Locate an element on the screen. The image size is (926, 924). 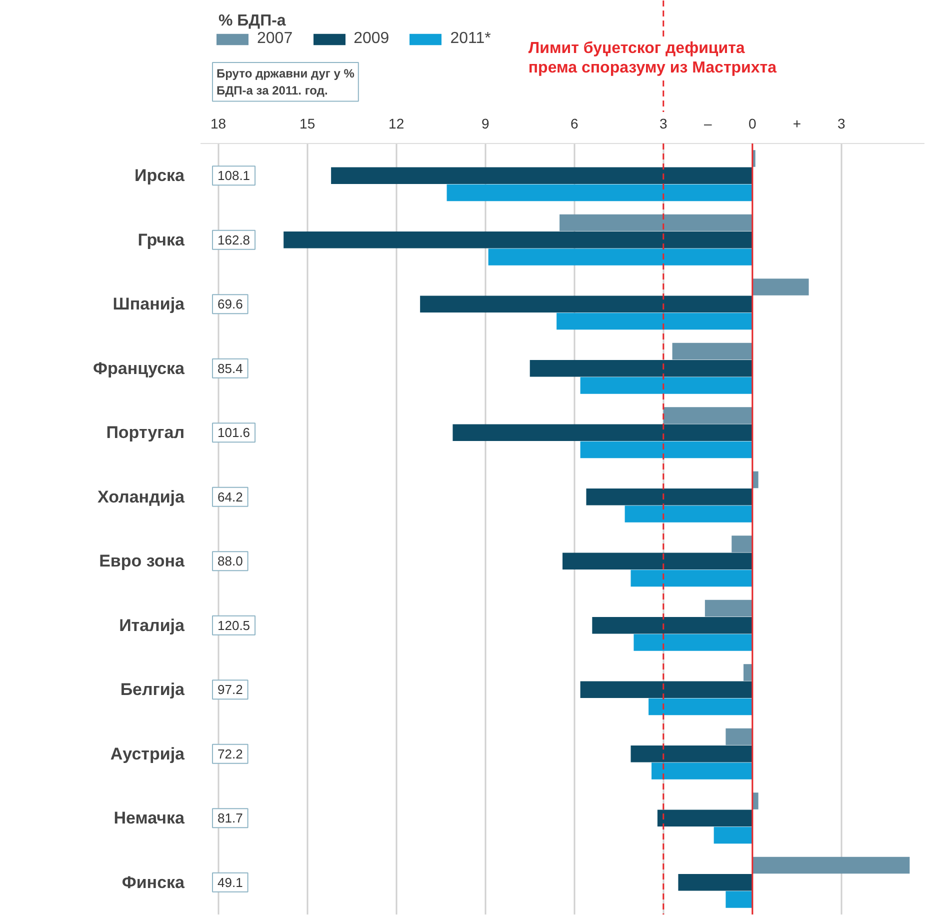
annotation: 108.1 is located at coordinates (234, 176).